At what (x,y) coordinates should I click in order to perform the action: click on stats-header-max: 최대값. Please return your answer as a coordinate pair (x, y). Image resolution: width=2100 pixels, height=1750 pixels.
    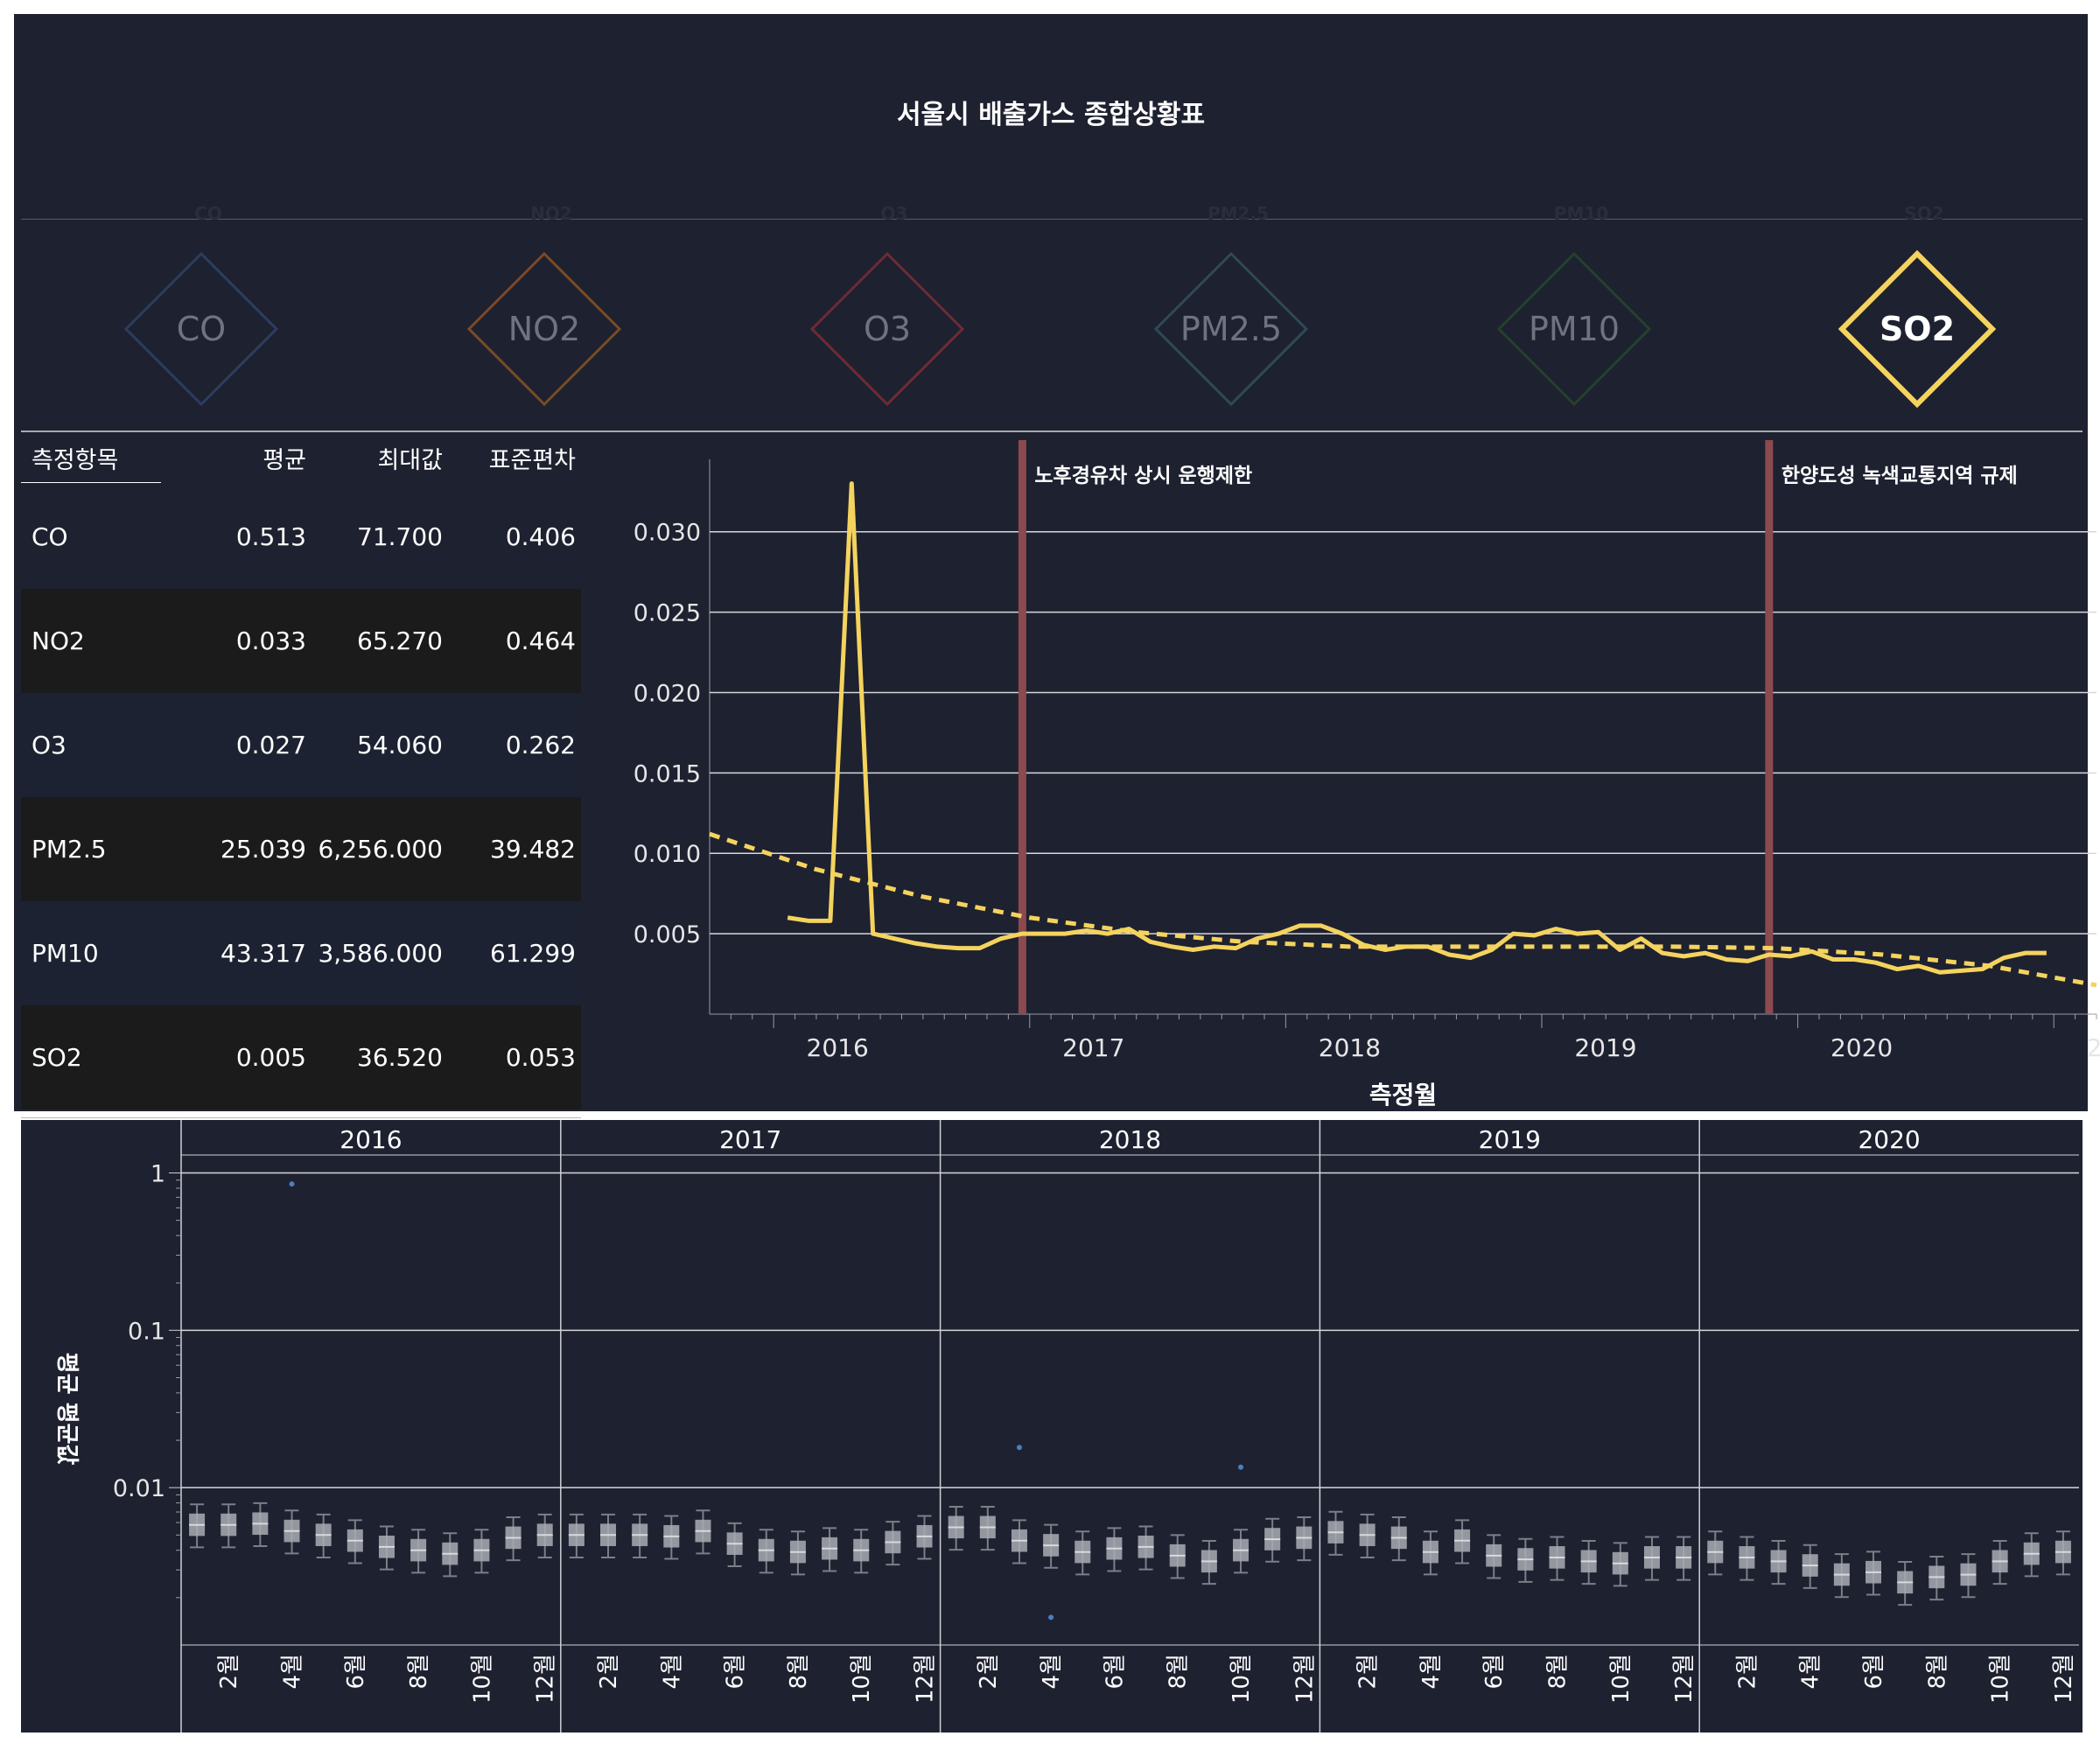
    Looking at the image, I should click on (410, 460).